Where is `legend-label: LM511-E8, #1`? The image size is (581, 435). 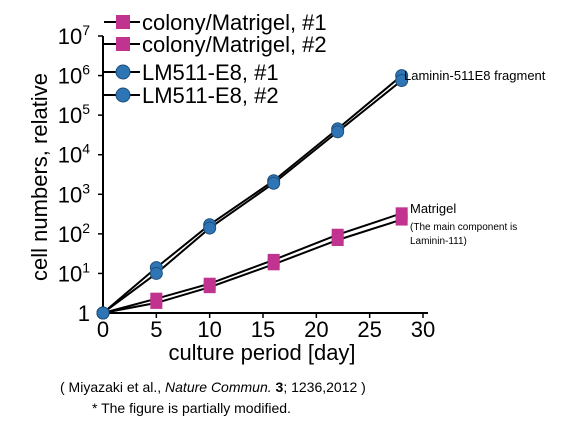 legend-label: LM511-E8, #1 is located at coordinates (210, 72).